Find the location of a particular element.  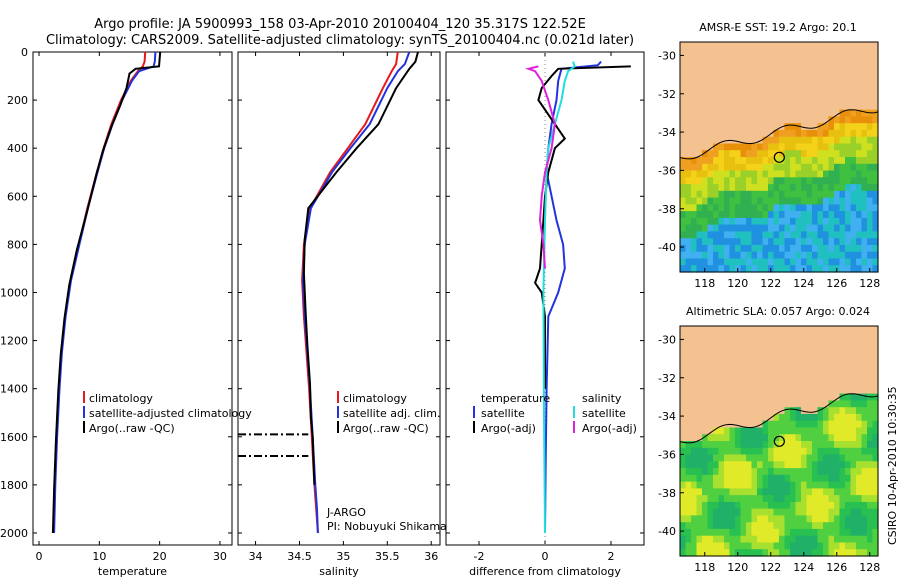

legend-salinity-header: salinity is located at coordinates (602, 398).